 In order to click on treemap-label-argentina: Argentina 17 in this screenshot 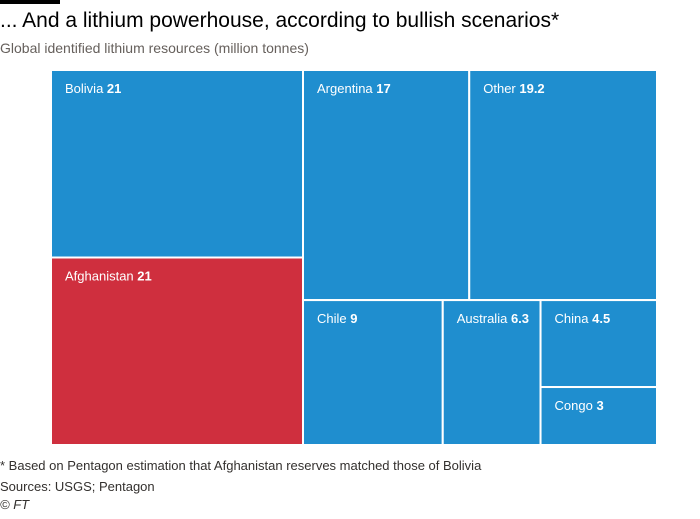, I will do `click(354, 88)`.